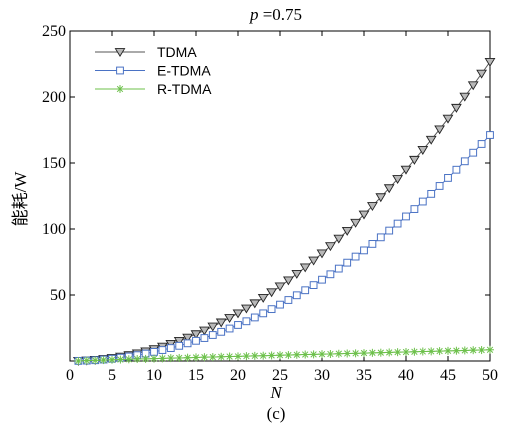 This screenshot has height=429, width=511. What do you see at coordinates (58, 295) in the screenshot?
I see `y-tick-label: 50` at bounding box center [58, 295].